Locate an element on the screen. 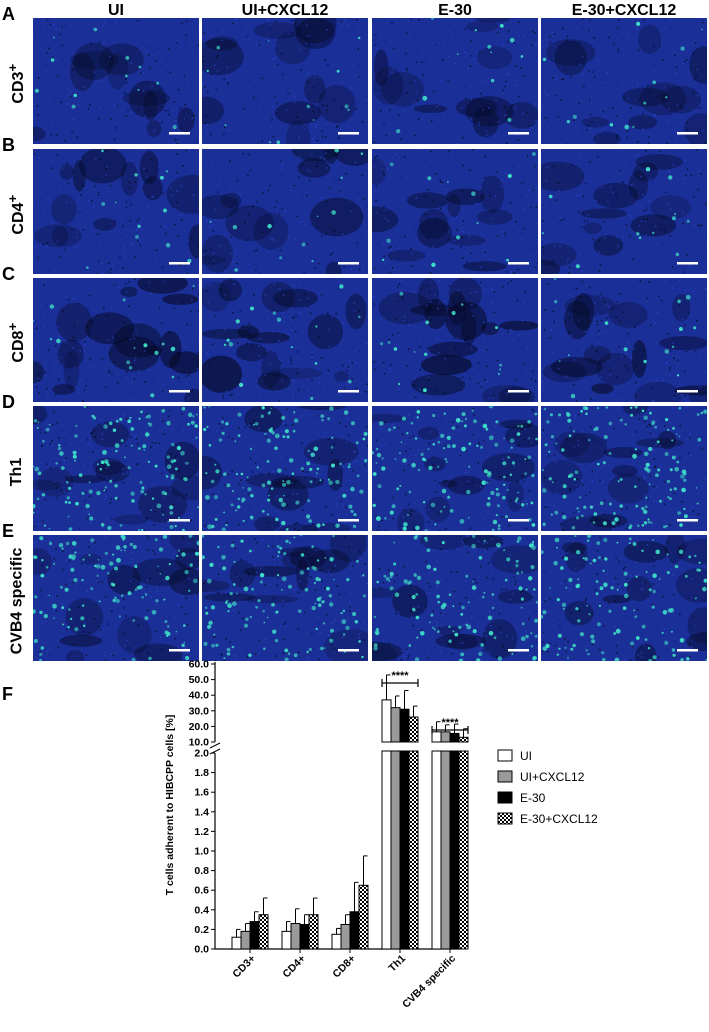 The height and width of the screenshot is (1032, 709). y-tick-label: 1.2 is located at coordinates (201, 832).